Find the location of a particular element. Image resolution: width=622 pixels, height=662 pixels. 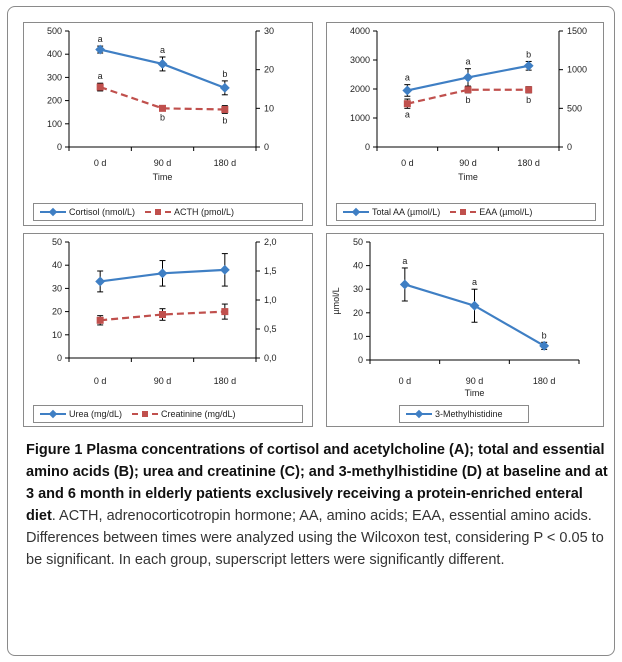

chart-c-svg: 50 40 30 20 10 0 2,0 1,5 1,0 0,5 0,0 0 d 90 d 180 d is located at coordinates (164, 311).